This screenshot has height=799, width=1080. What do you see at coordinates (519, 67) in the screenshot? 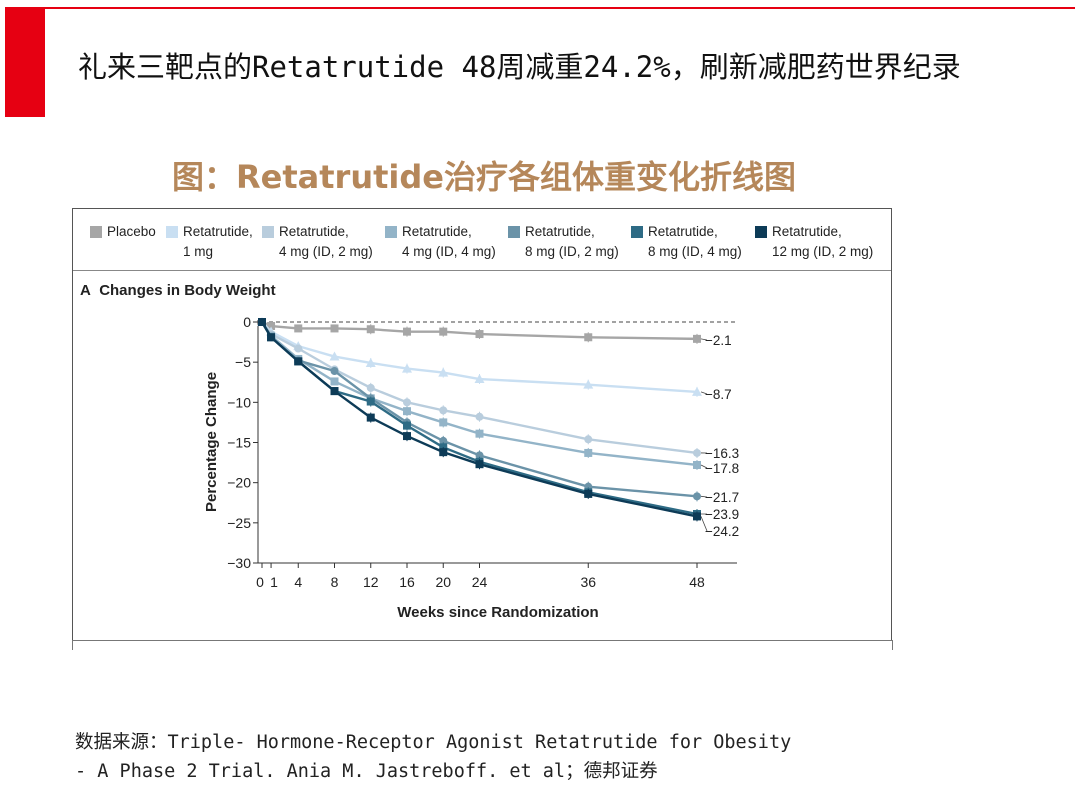
I see `slide-title: 礼来三靶点的Retatrutide 48周减重24.2%，刷新减肥药世界纪录` at bounding box center [519, 67].